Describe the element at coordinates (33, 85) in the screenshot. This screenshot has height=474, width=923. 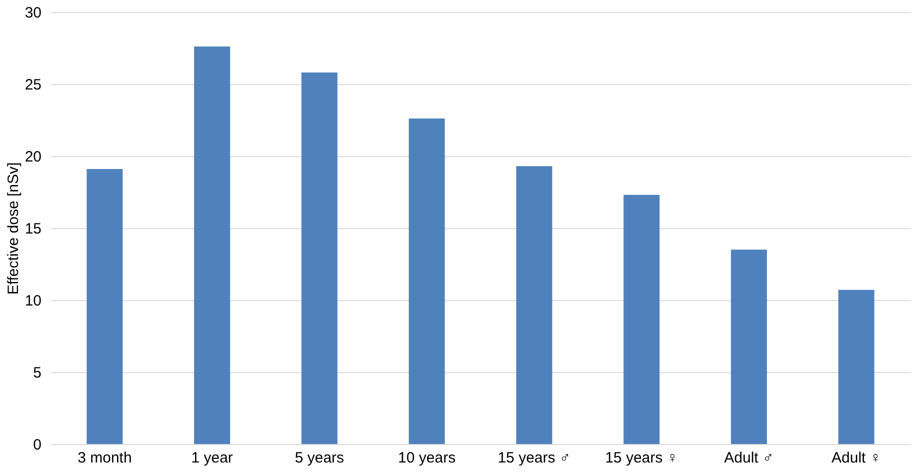
I see `y-tick-label: 25` at that location.